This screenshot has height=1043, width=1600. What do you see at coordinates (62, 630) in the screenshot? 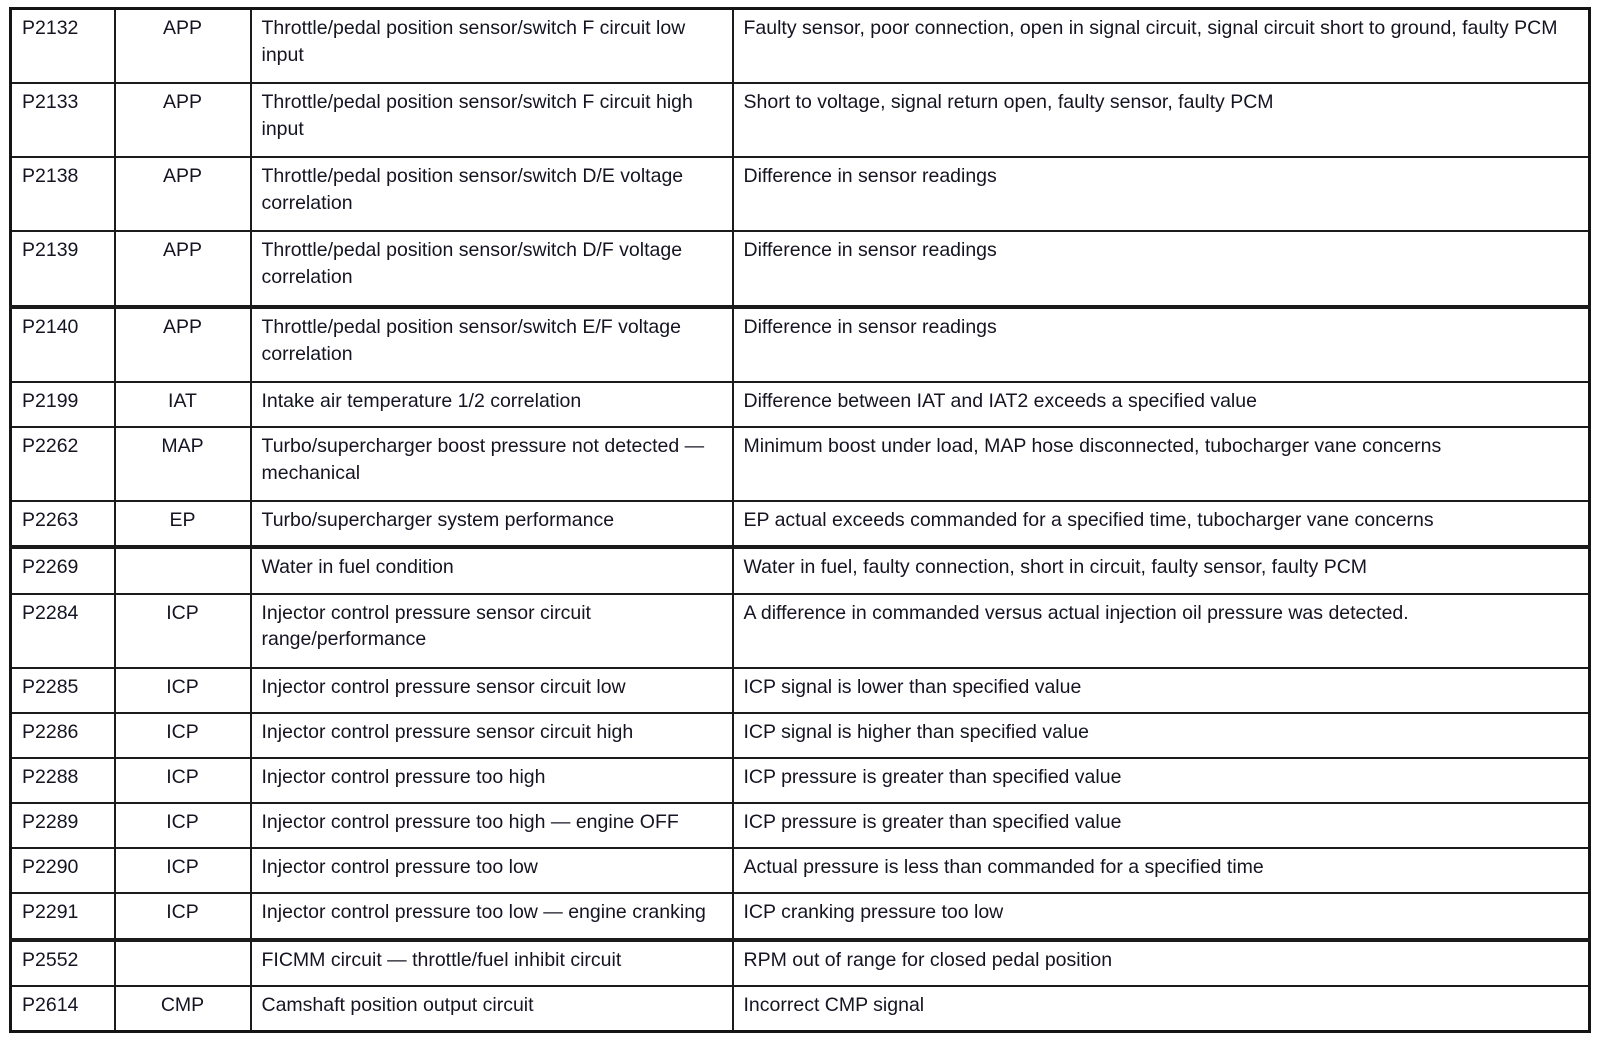
I see `dtc-code-cell: P2284` at bounding box center [62, 630].